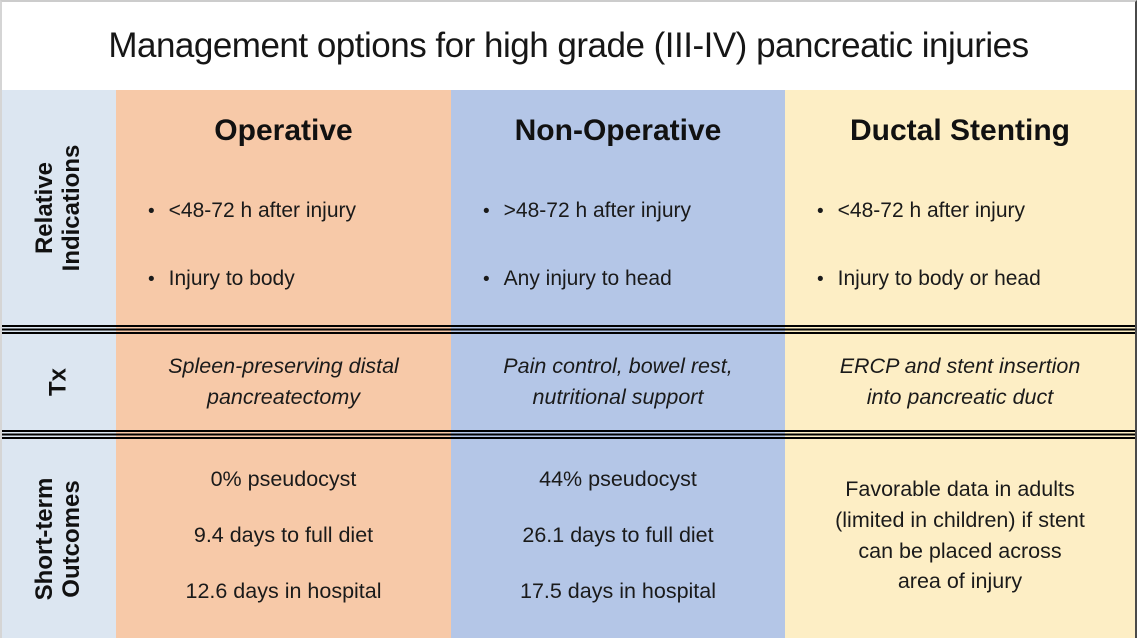 Image resolution: width=1137 pixels, height=638 pixels. Describe the element at coordinates (618, 130) in the screenshot. I see `column-header-non-operative: Non-Operative` at that location.